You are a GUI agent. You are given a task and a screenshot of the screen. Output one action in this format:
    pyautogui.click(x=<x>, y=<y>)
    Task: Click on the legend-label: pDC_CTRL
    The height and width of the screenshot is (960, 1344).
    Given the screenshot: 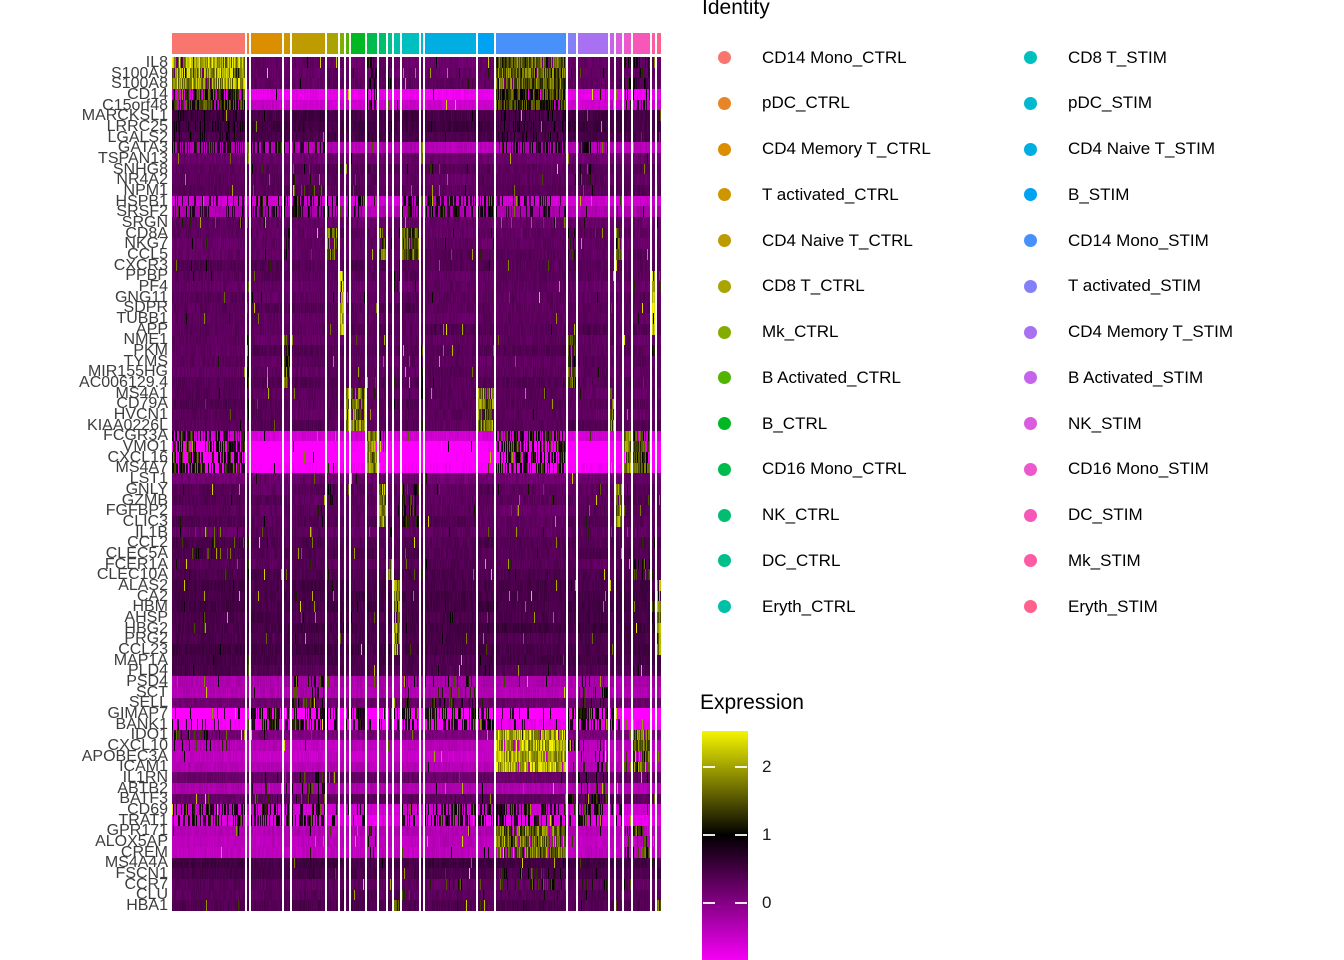 What is the action you would take?
    pyautogui.click(x=806, y=103)
    